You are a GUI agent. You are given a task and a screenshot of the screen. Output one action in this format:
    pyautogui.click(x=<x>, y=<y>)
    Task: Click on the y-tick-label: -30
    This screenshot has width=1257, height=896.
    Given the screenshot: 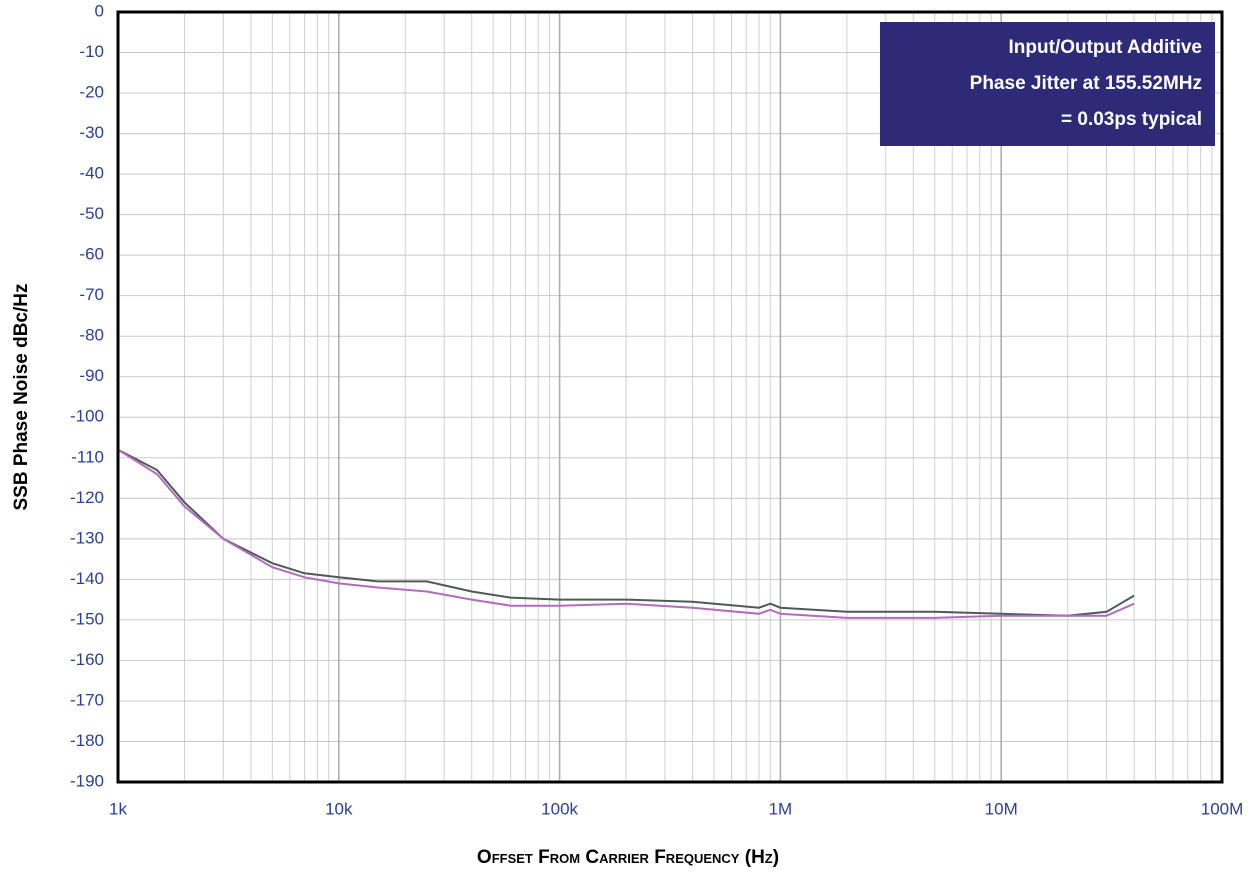 What is the action you would take?
    pyautogui.click(x=91, y=132)
    